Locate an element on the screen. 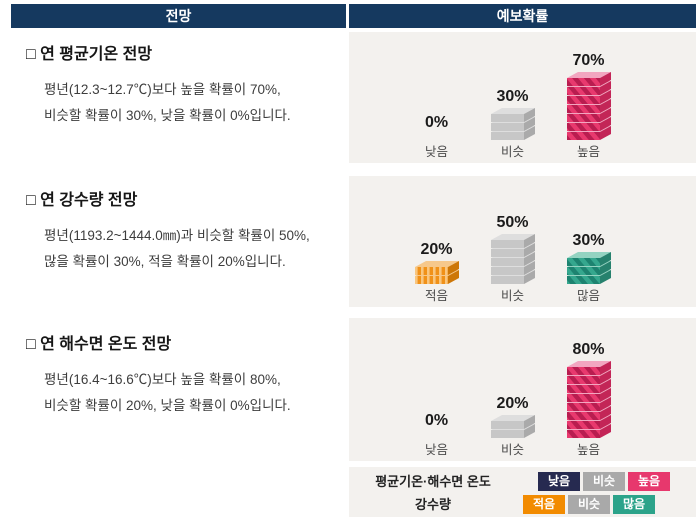  section-body-line: 평년(12.3~12.7℃)보다 높을 확률이 70%, is located at coordinates (162, 89).